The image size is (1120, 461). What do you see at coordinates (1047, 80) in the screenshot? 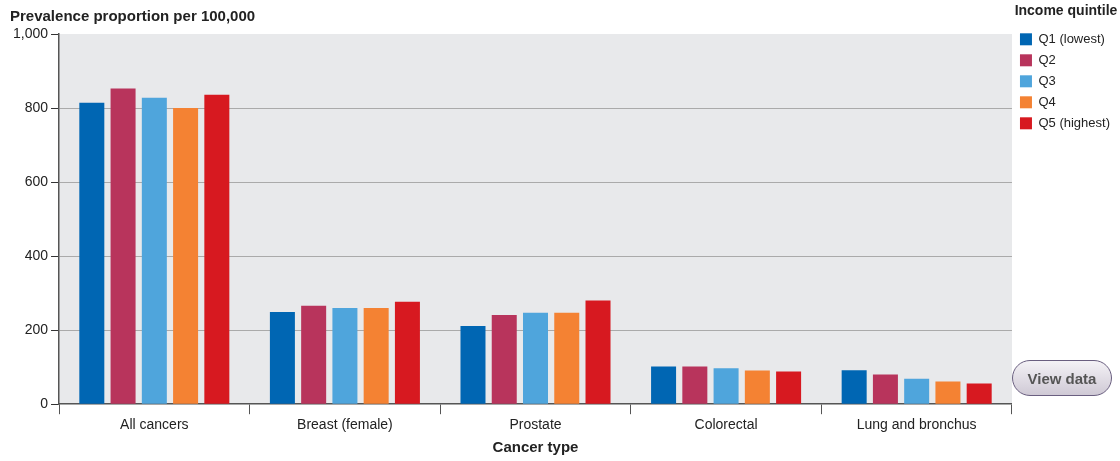
I see `legend-label: Q3` at bounding box center [1047, 80].